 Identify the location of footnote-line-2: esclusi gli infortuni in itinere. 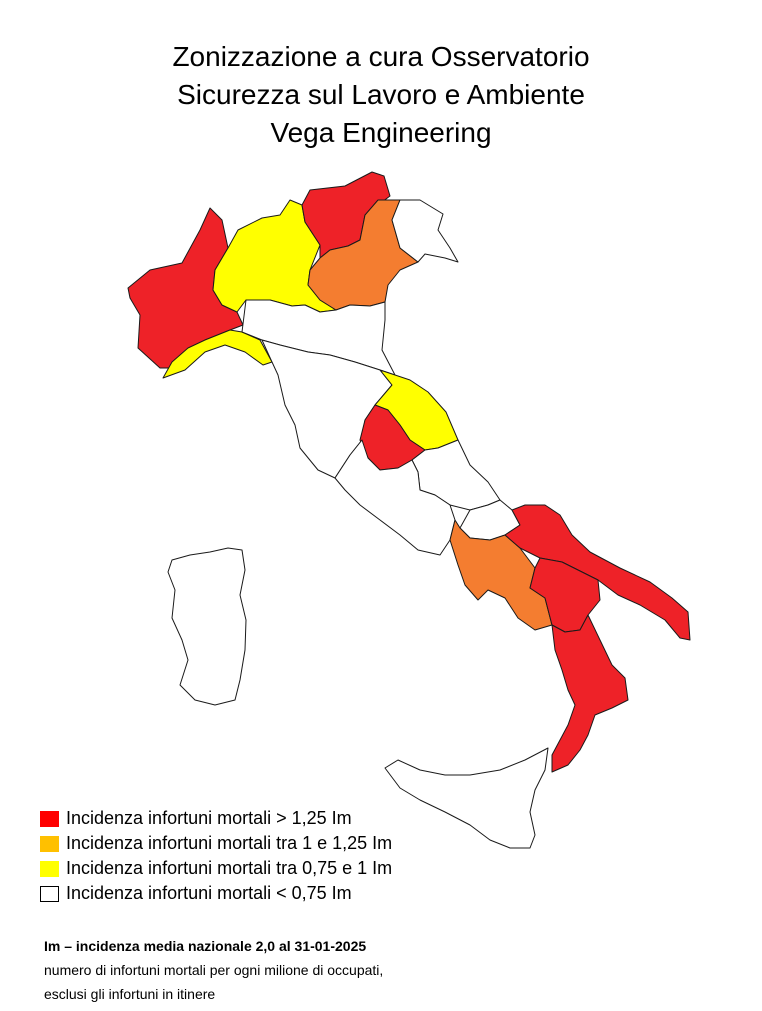
(130, 994).